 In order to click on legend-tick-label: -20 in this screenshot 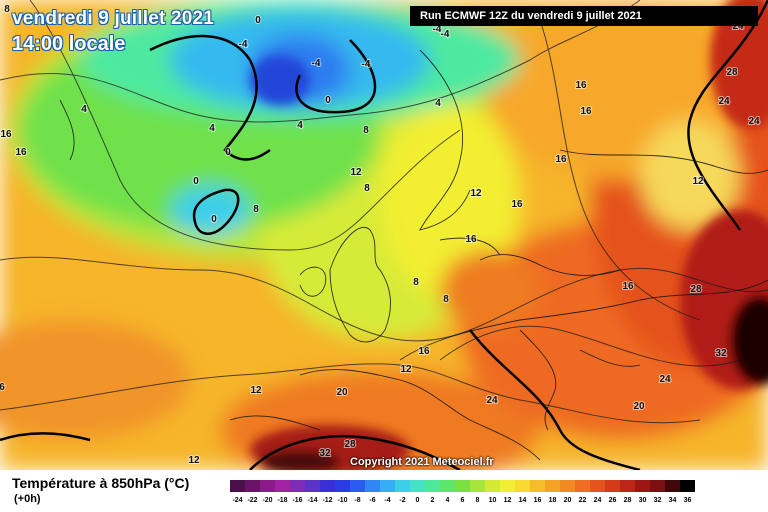, I will do `click(267, 500)`.